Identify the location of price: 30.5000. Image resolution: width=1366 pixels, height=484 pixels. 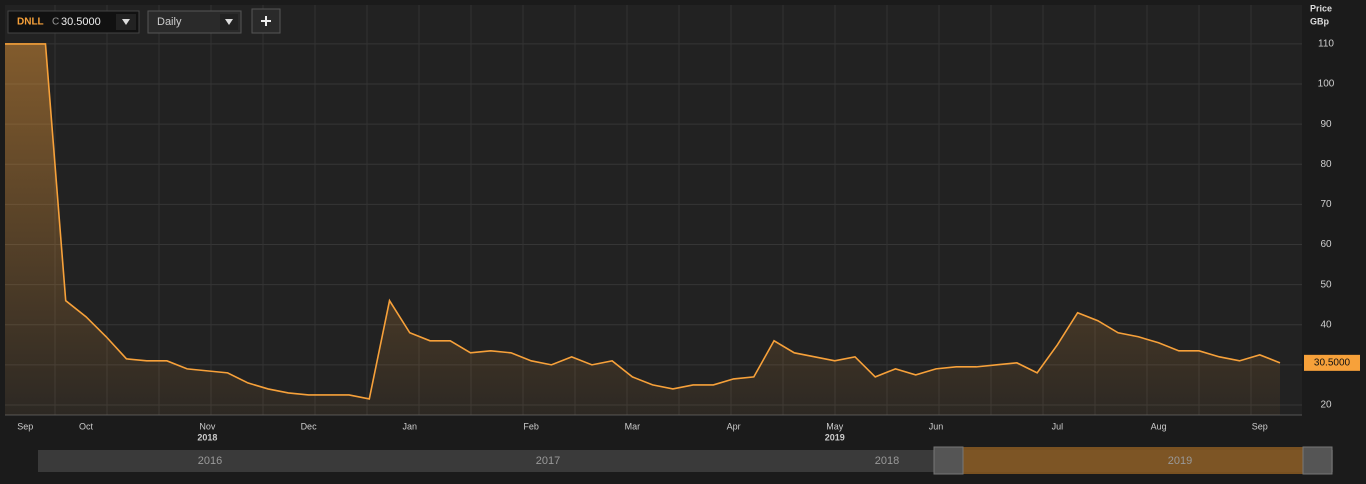
(81, 22).